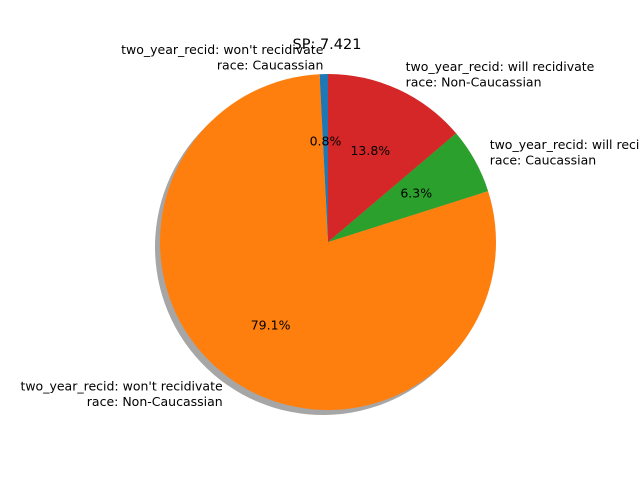 Image resolution: width=640 pixels, height=480 pixels. What do you see at coordinates (543, 160) in the screenshot?
I see `slice-3-label-line: race: Caucassian` at bounding box center [543, 160].